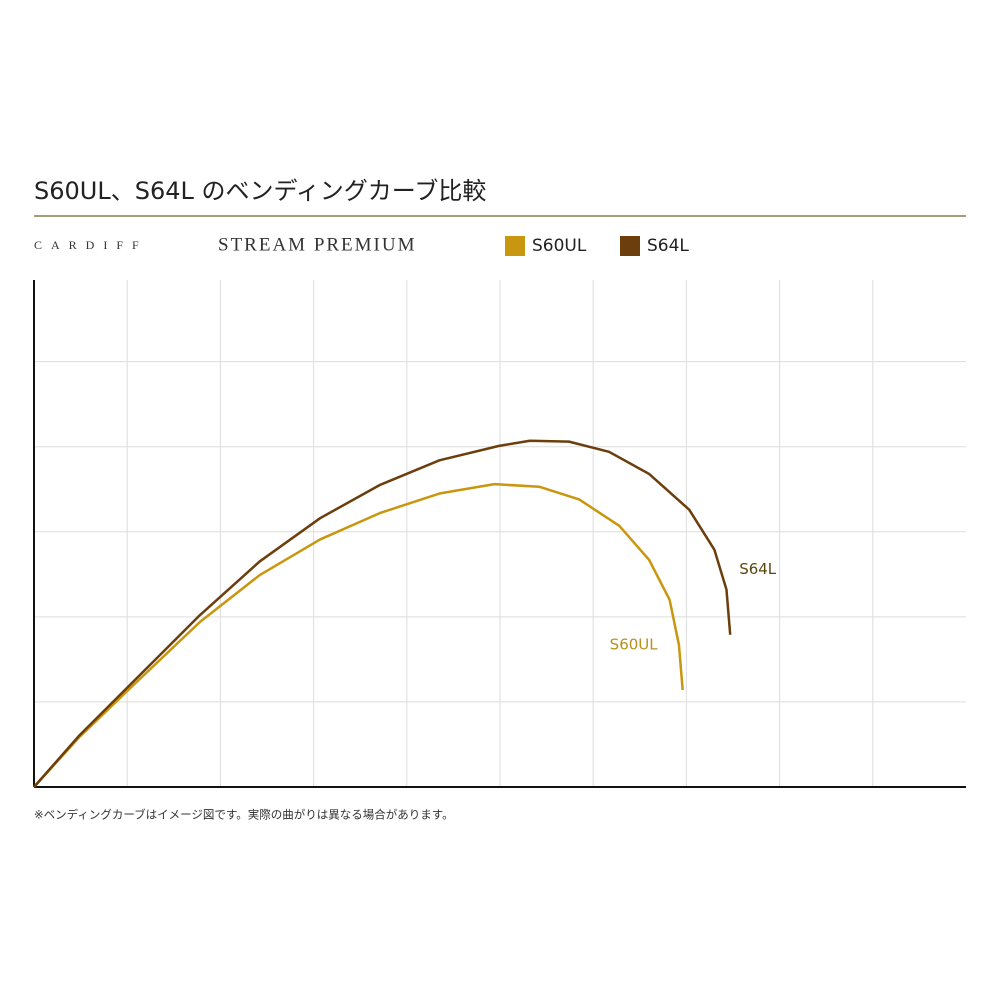 This screenshot has height=1000, width=1000. What do you see at coordinates (91, 245) in the screenshot?
I see `brand: CARDIFF` at bounding box center [91, 245].